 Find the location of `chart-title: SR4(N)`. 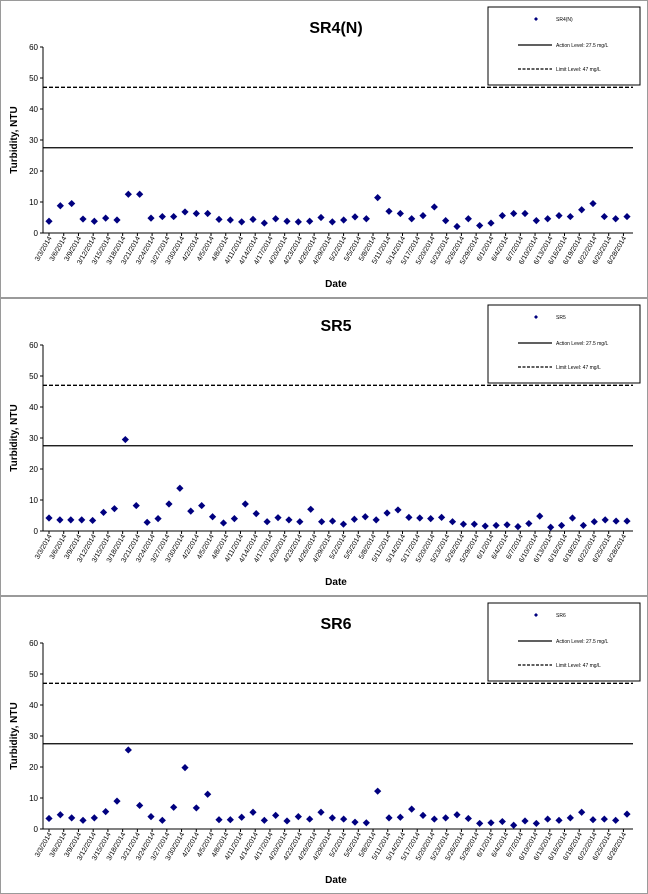

chart-title: SR4(N) is located at coordinates (335, 28).